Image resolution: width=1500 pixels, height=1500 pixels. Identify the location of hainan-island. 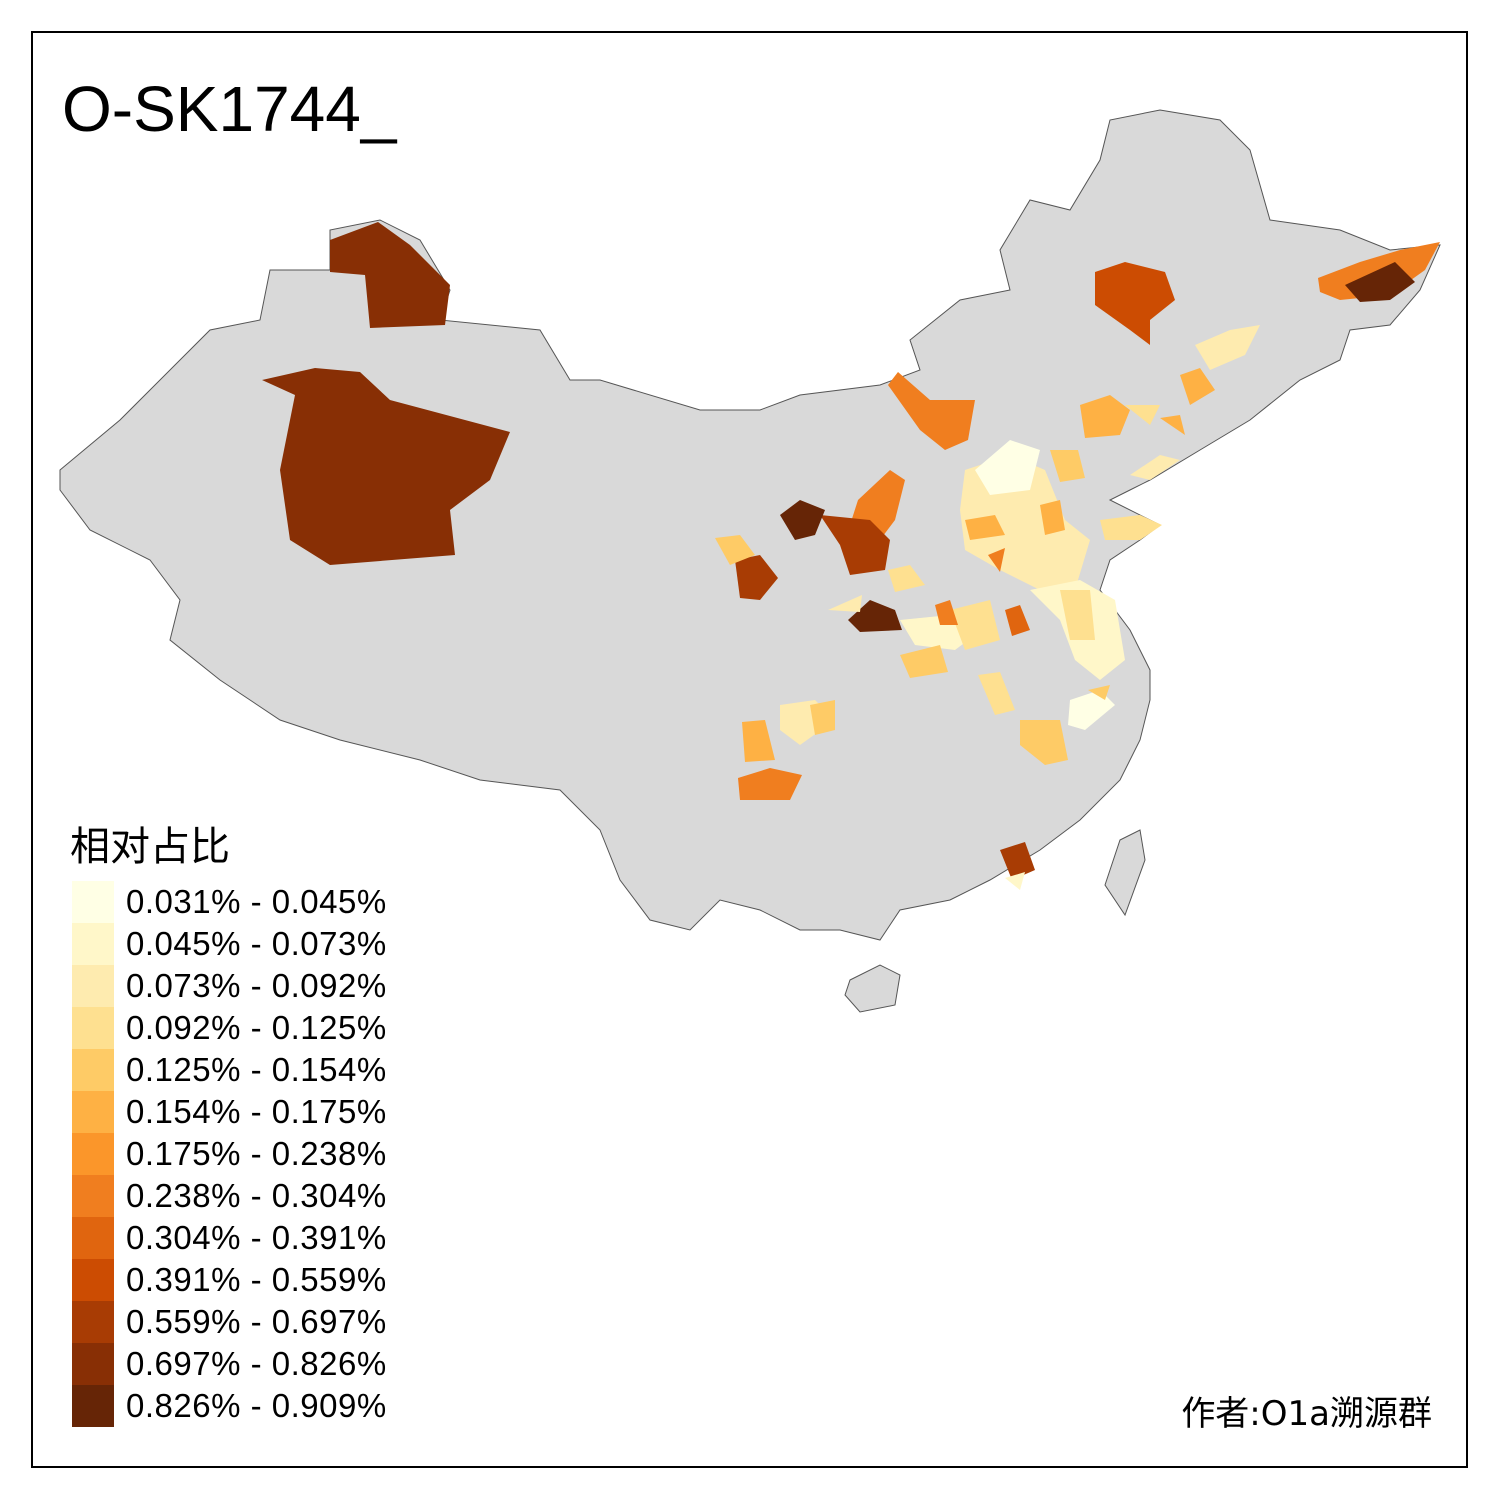
(872, 988).